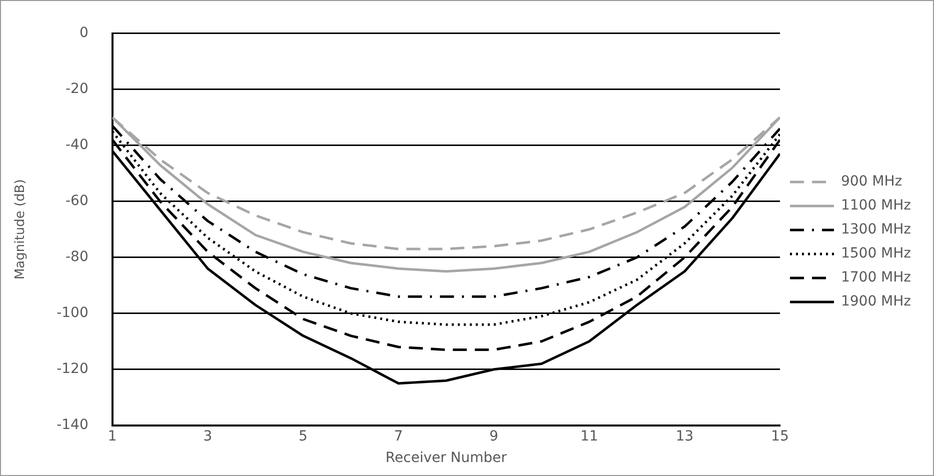 This screenshot has height=476, width=934. What do you see at coordinates (77, 89) in the screenshot?
I see `y-tick-label: -20` at bounding box center [77, 89].